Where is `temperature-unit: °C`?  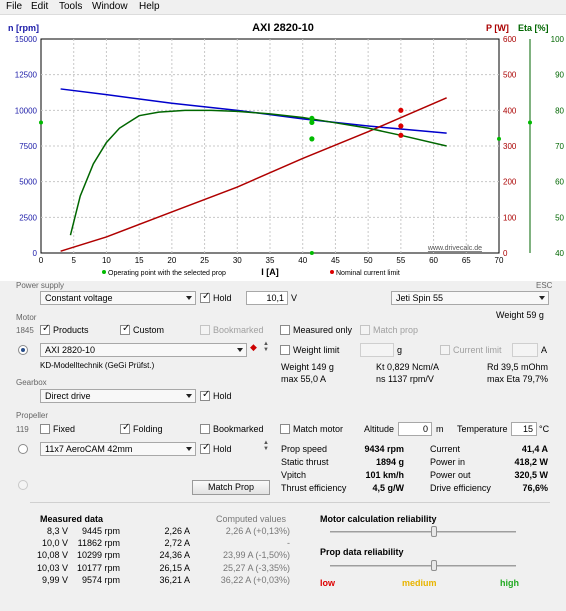 temperature-unit: °C is located at coordinates (544, 429).